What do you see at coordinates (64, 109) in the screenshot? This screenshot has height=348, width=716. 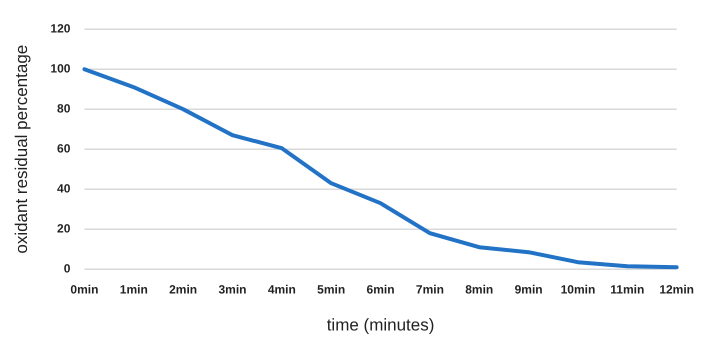 I see `y-tick-label: 80` at bounding box center [64, 109].